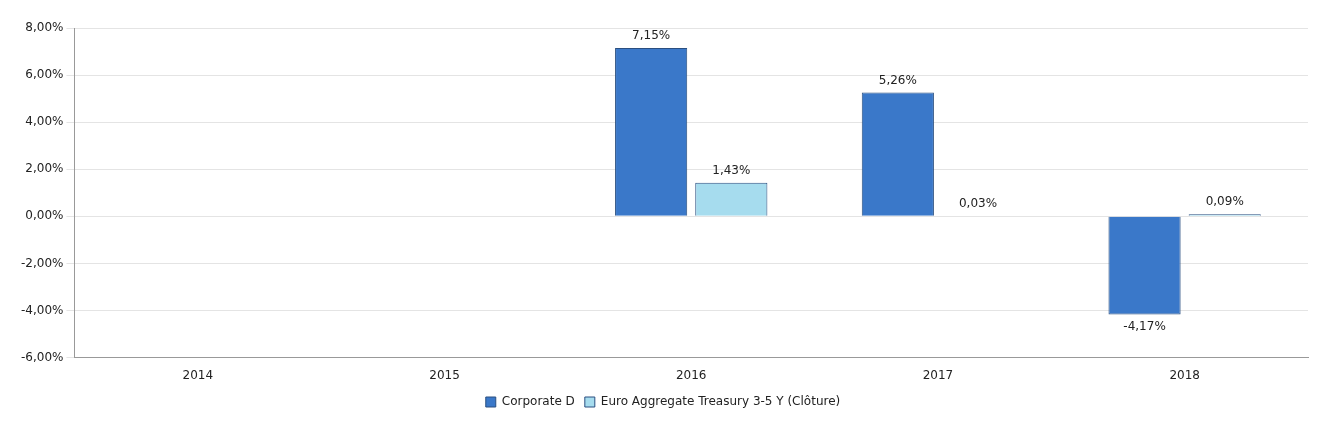  I want to click on data-label: -4,17%, so click(1144, 325).